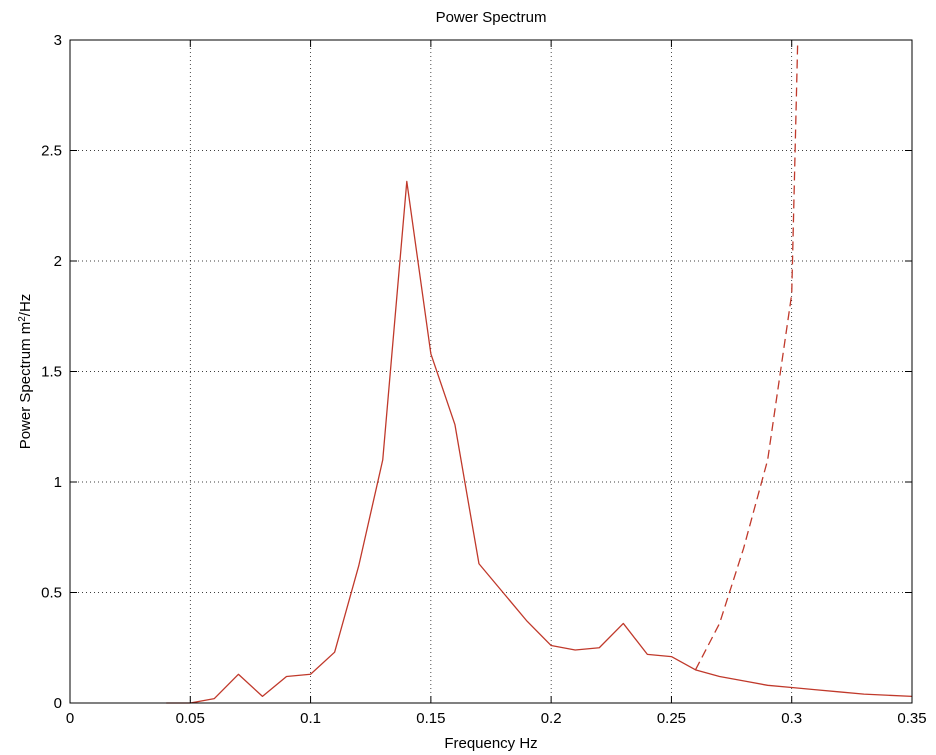  I want to click on dashed-series-line, so click(746, 355).